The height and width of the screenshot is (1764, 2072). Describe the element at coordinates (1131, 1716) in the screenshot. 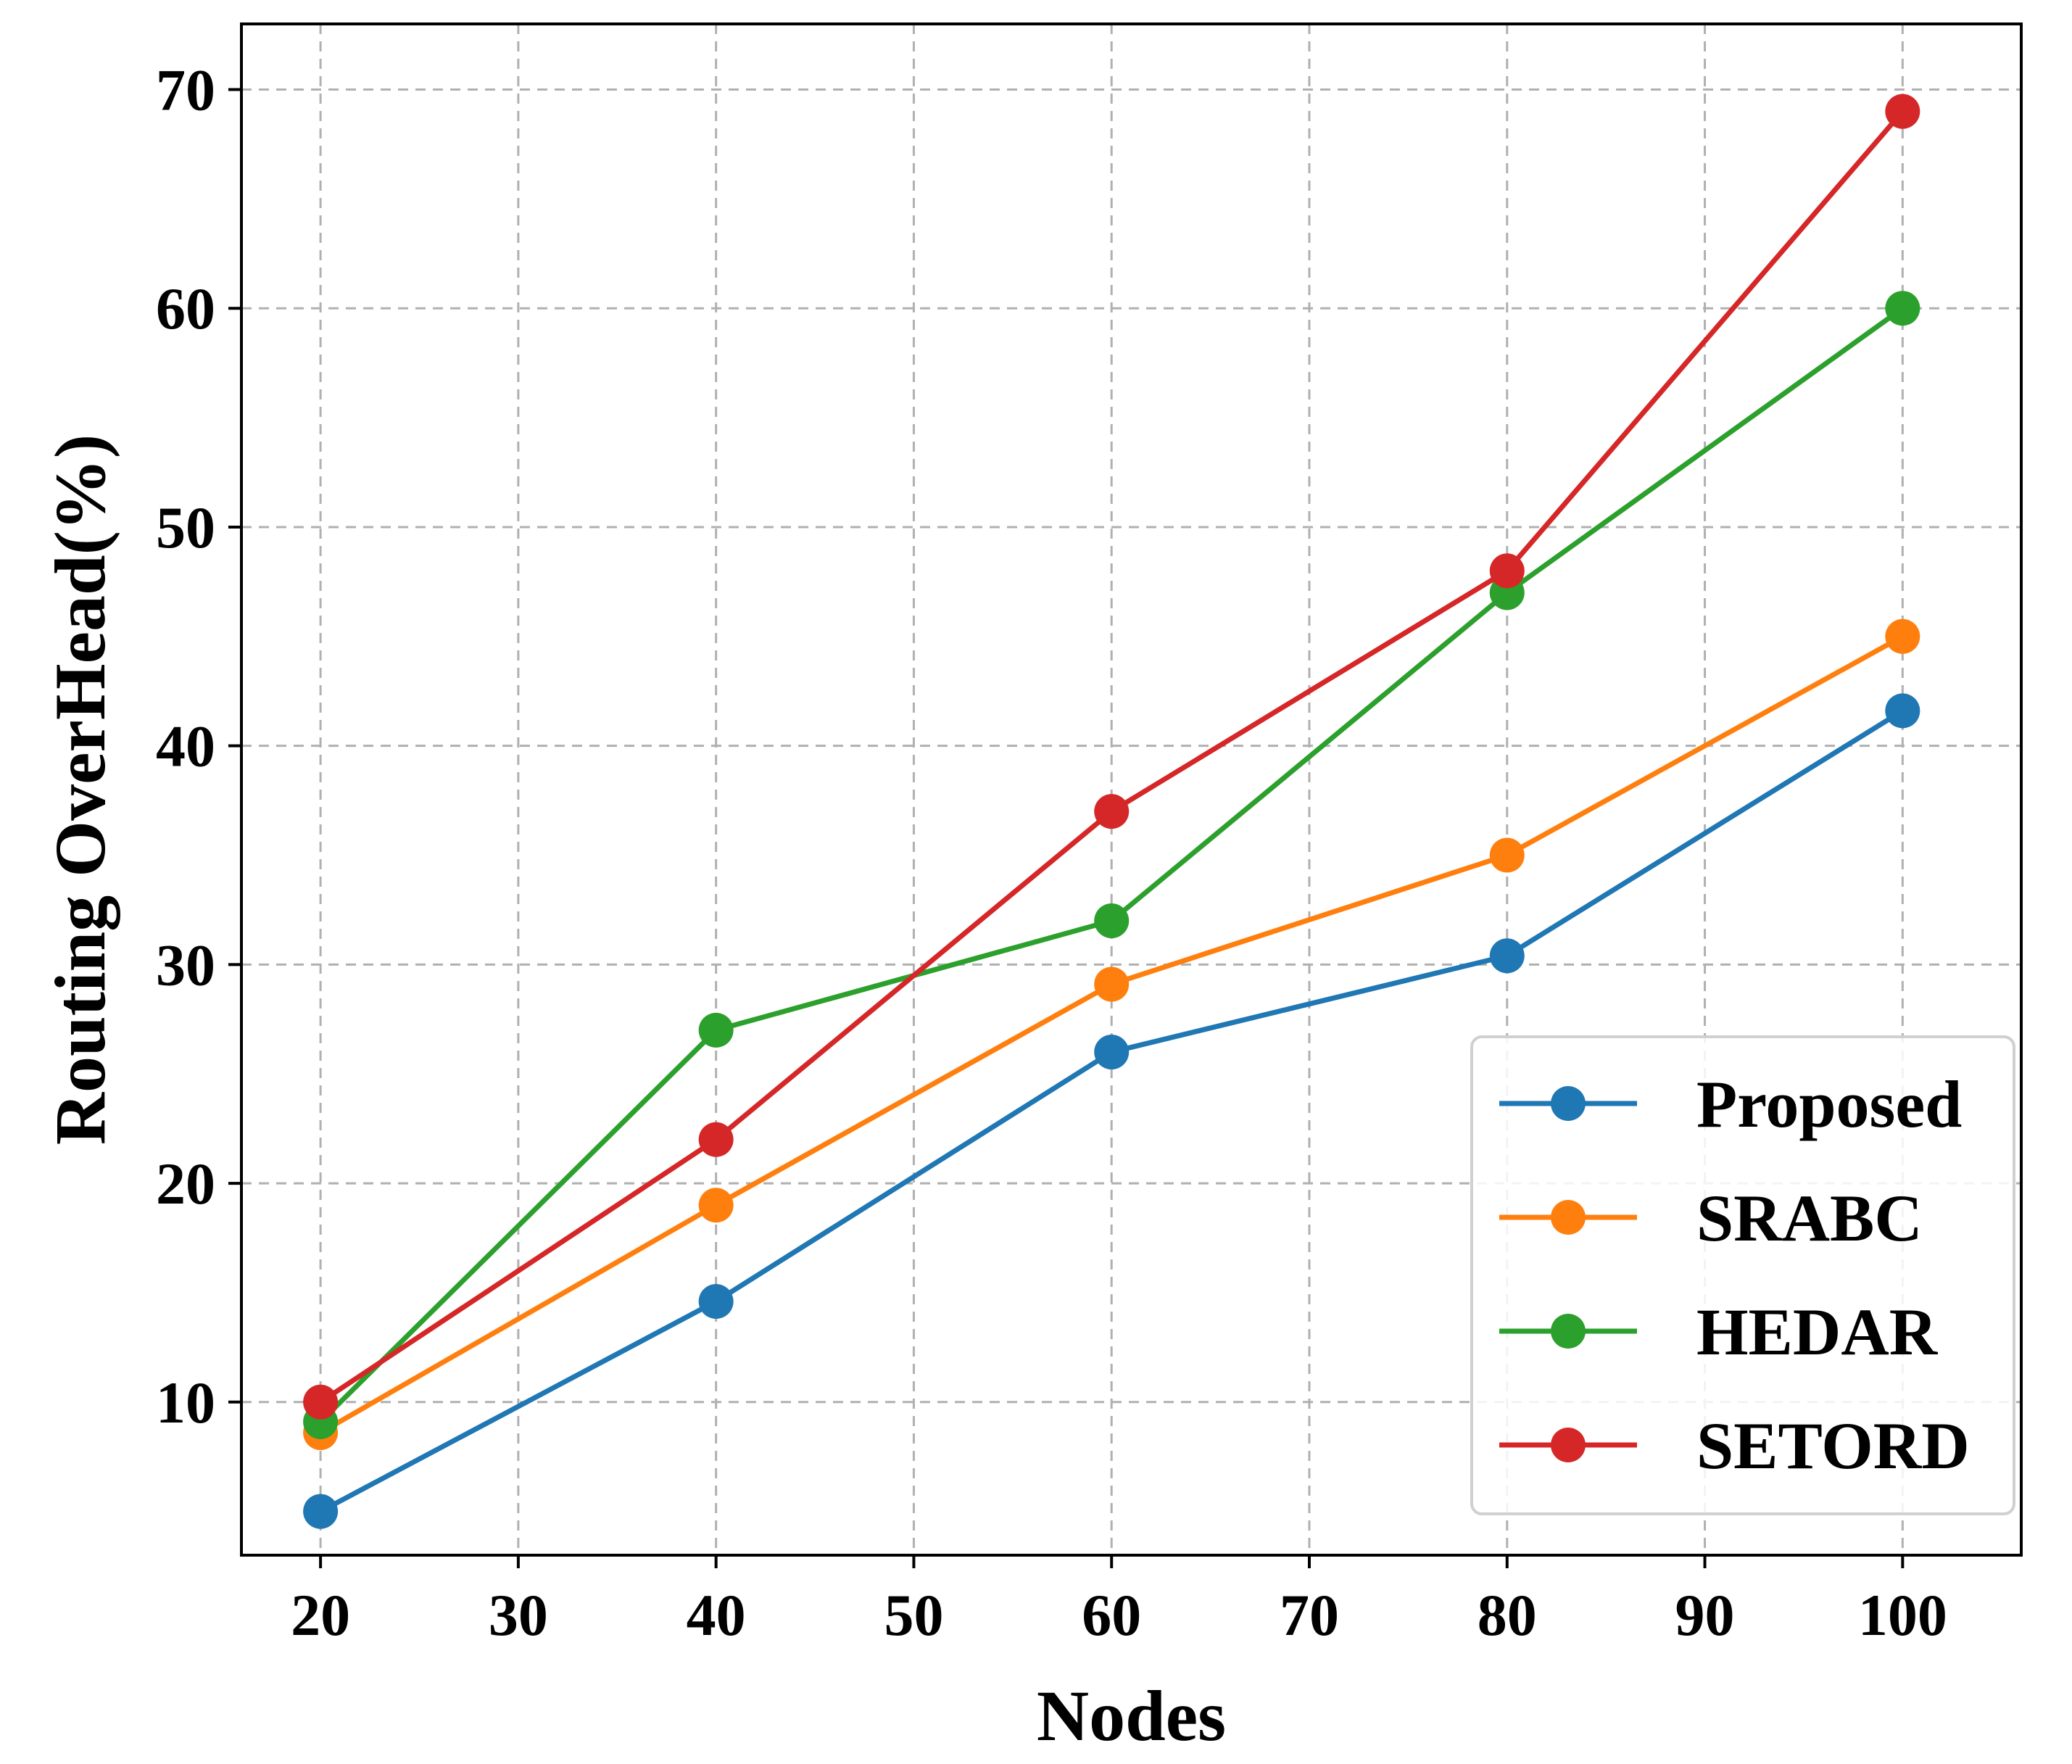

I see `x-axis-label: Nodes` at that location.